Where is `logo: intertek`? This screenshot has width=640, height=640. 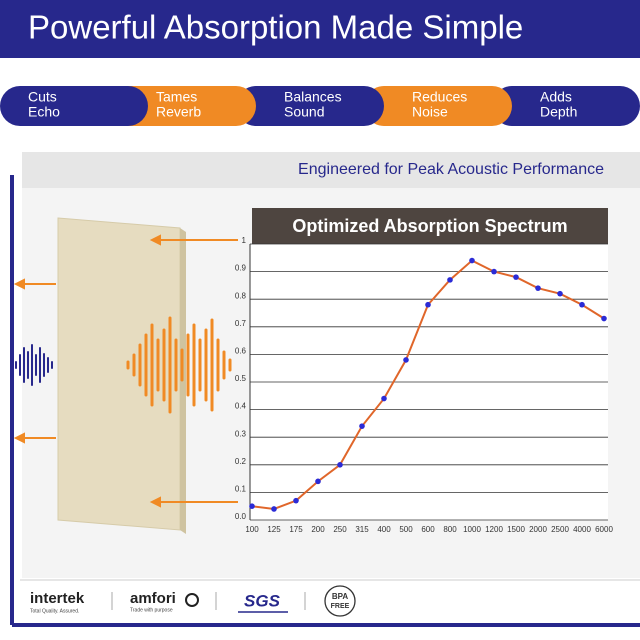 logo: intertek is located at coordinates (57, 598).